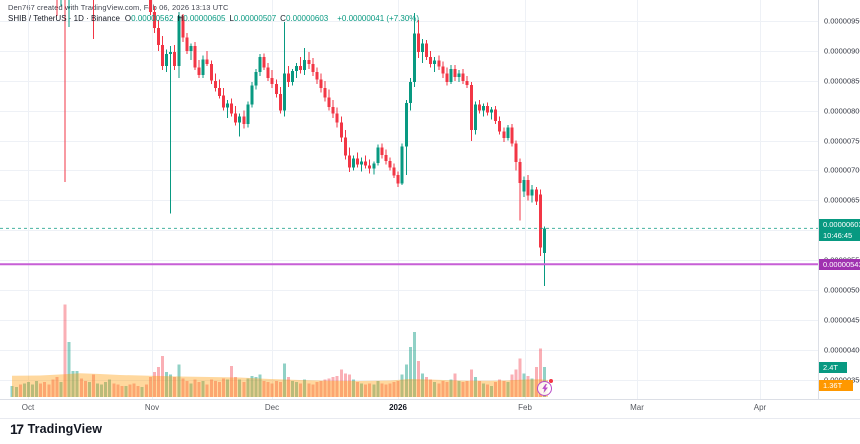 This screenshot has height=444, width=860. I want to click on bar-countdown: 10:46:45, so click(838, 235).